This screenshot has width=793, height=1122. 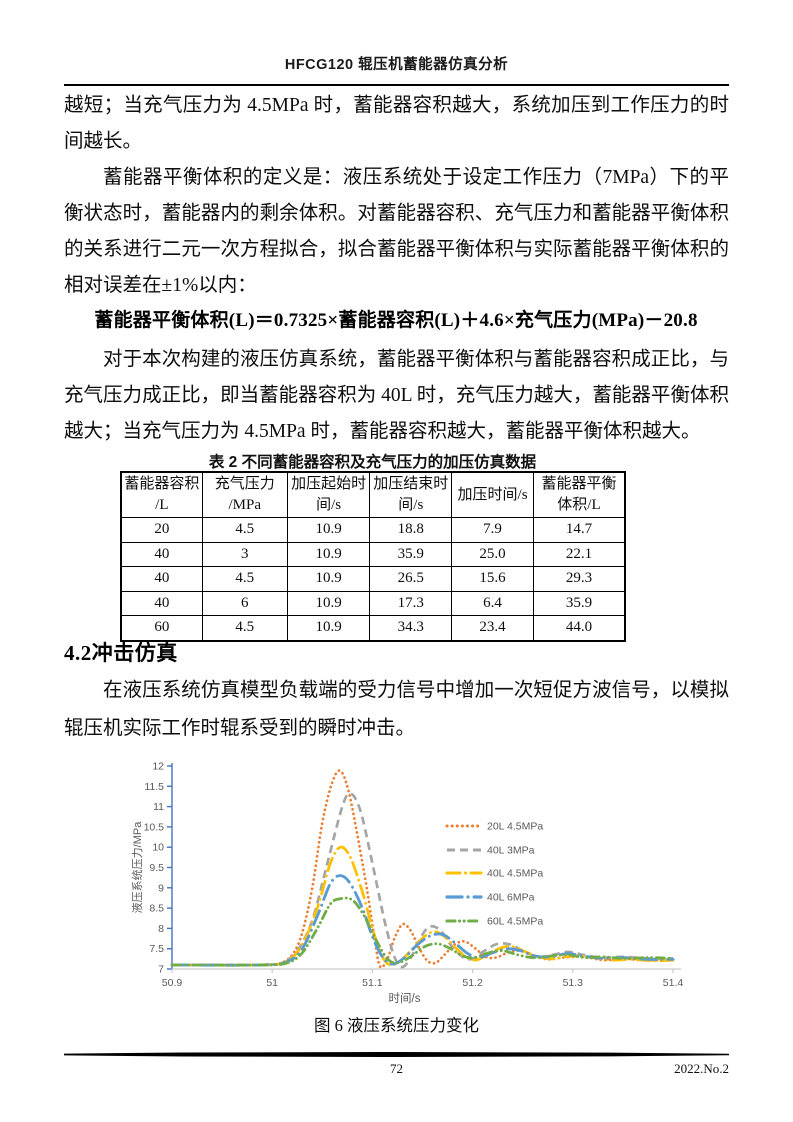 I want to click on table-cell: 26.5, so click(x=411, y=579).